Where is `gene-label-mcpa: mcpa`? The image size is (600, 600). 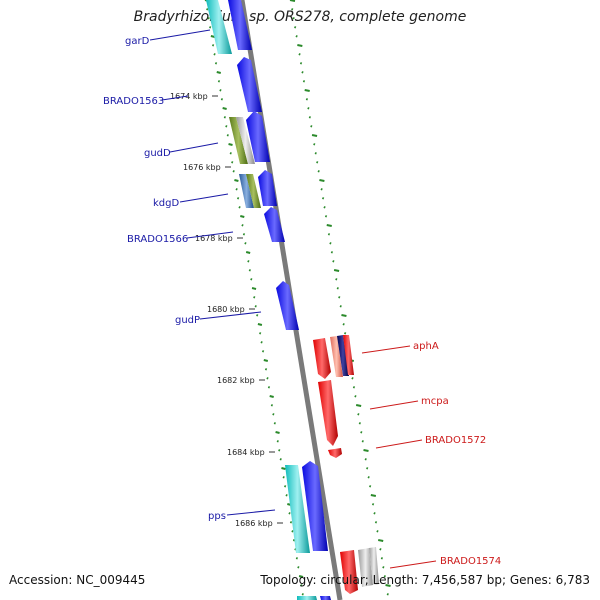
gene-label-mcpa: mcpa is located at coordinates (435, 401).